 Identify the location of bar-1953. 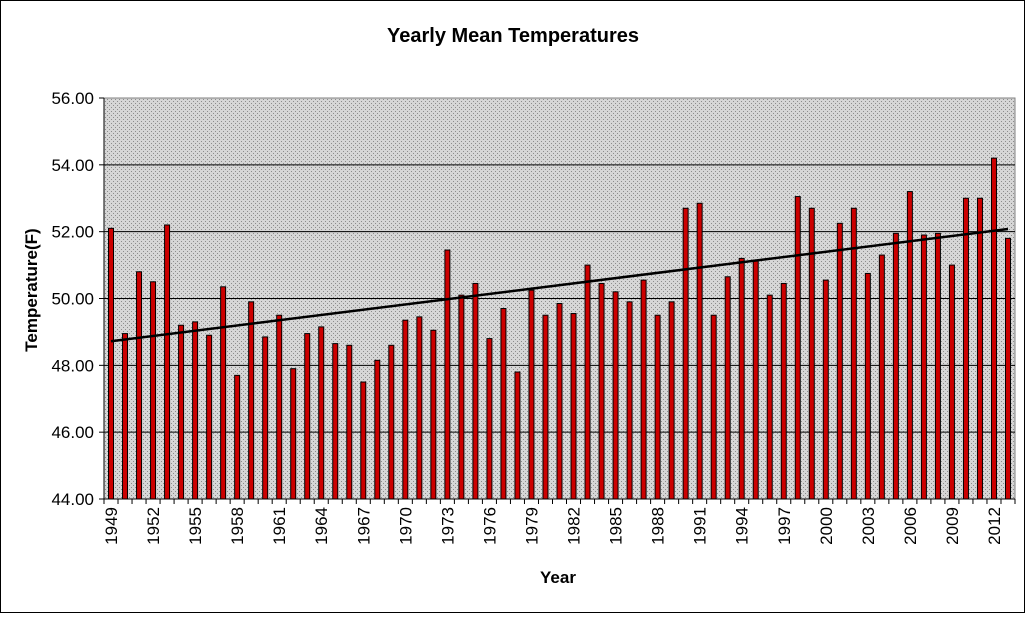
(167, 362).